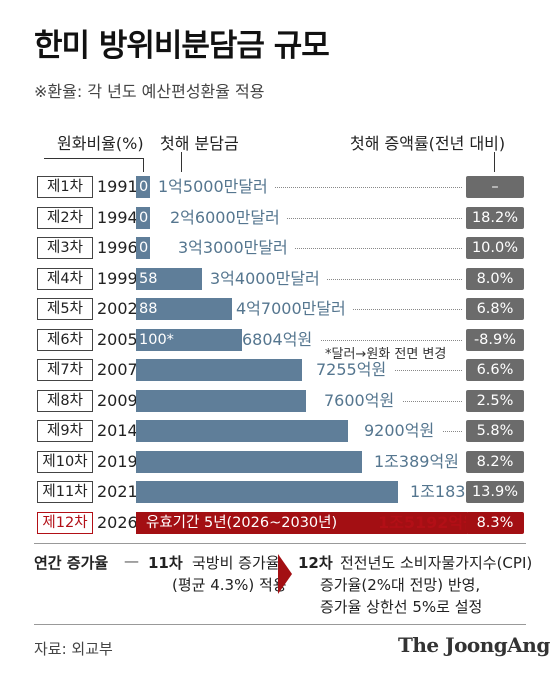  Describe the element at coordinates (233, 247) in the screenshot. I see `amount-label: 3억3000만달러` at that location.